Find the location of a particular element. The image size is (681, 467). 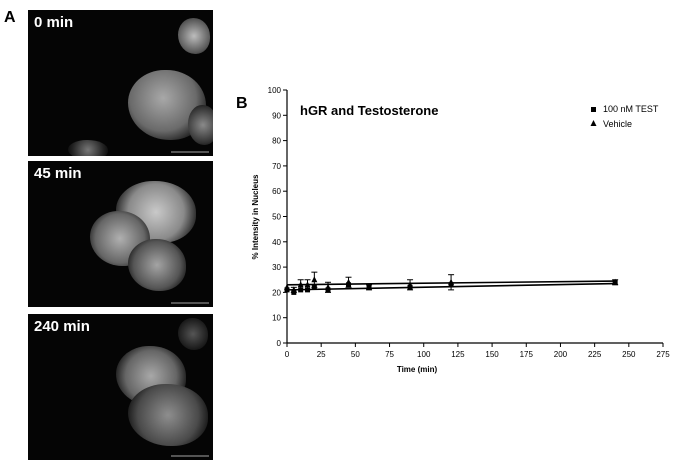

y-tick-label: 70 is located at coordinates (276, 166).